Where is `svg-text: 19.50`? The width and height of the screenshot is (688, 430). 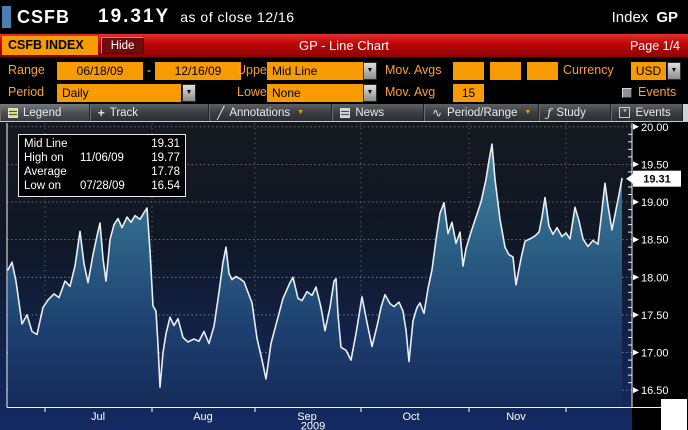 svg-text: 19.50 is located at coordinates (655, 165).